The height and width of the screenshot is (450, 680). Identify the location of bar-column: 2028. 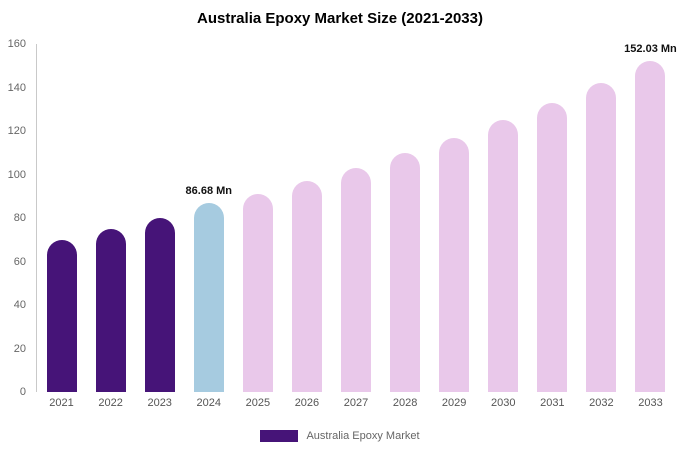
(405, 226).